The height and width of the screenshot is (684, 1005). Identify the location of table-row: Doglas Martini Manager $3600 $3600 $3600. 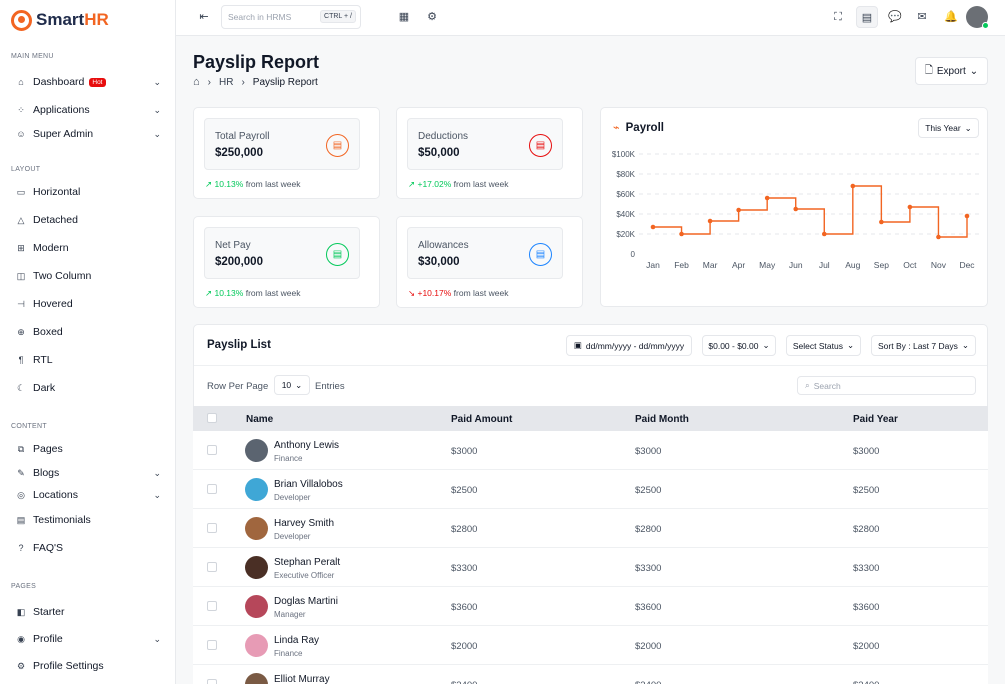
(590, 606).